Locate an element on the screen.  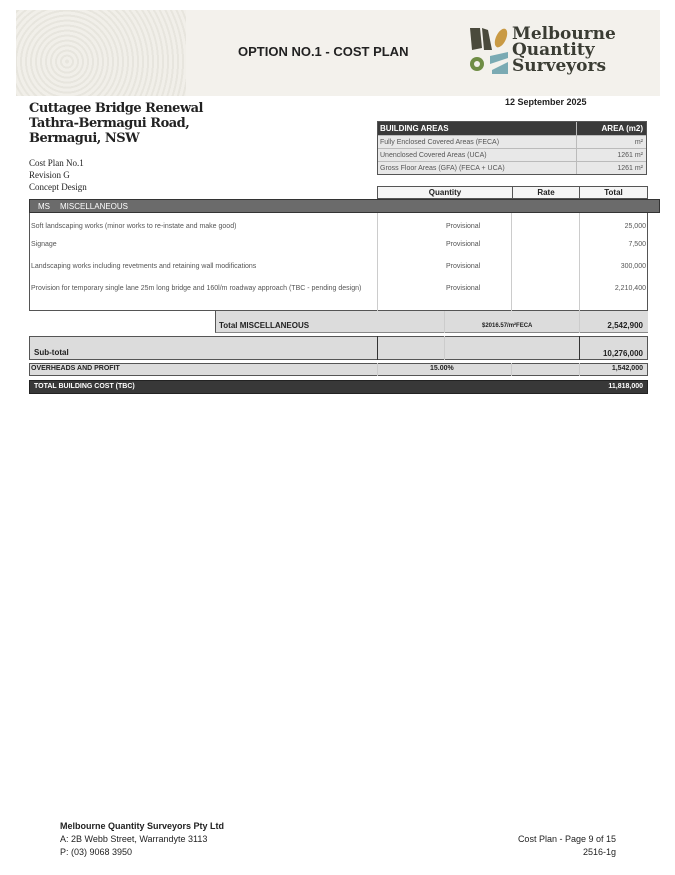
revision: Revision G is located at coordinates (49, 175).